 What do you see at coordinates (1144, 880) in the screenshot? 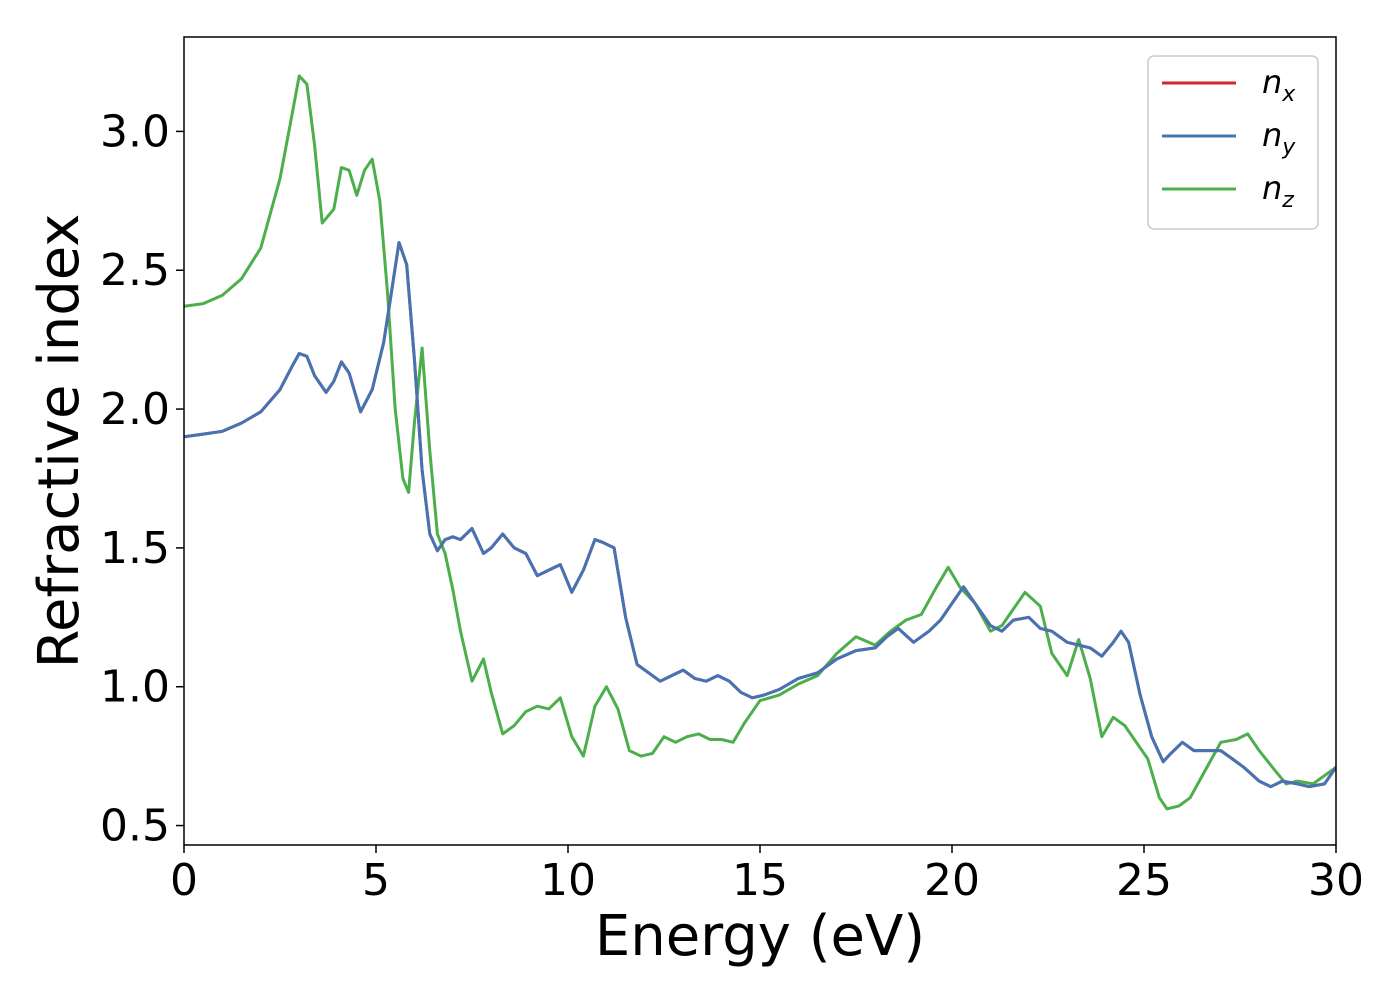
I see `x-tick-label: 25` at bounding box center [1144, 880].